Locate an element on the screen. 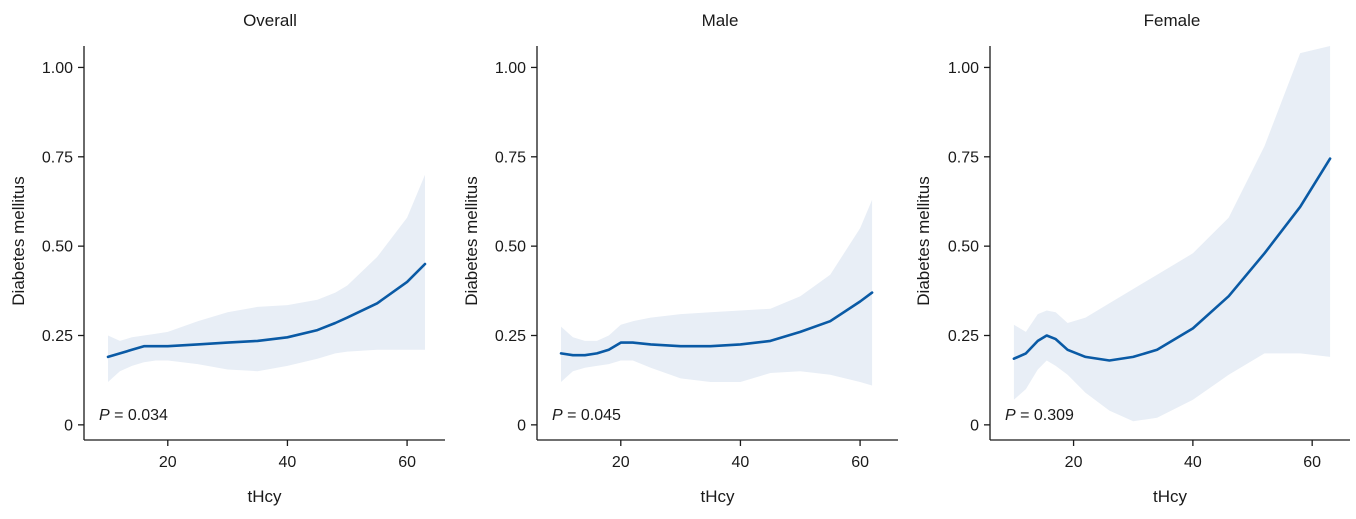 The height and width of the screenshot is (519, 1356). panel-title: Female is located at coordinates (1172, 20).